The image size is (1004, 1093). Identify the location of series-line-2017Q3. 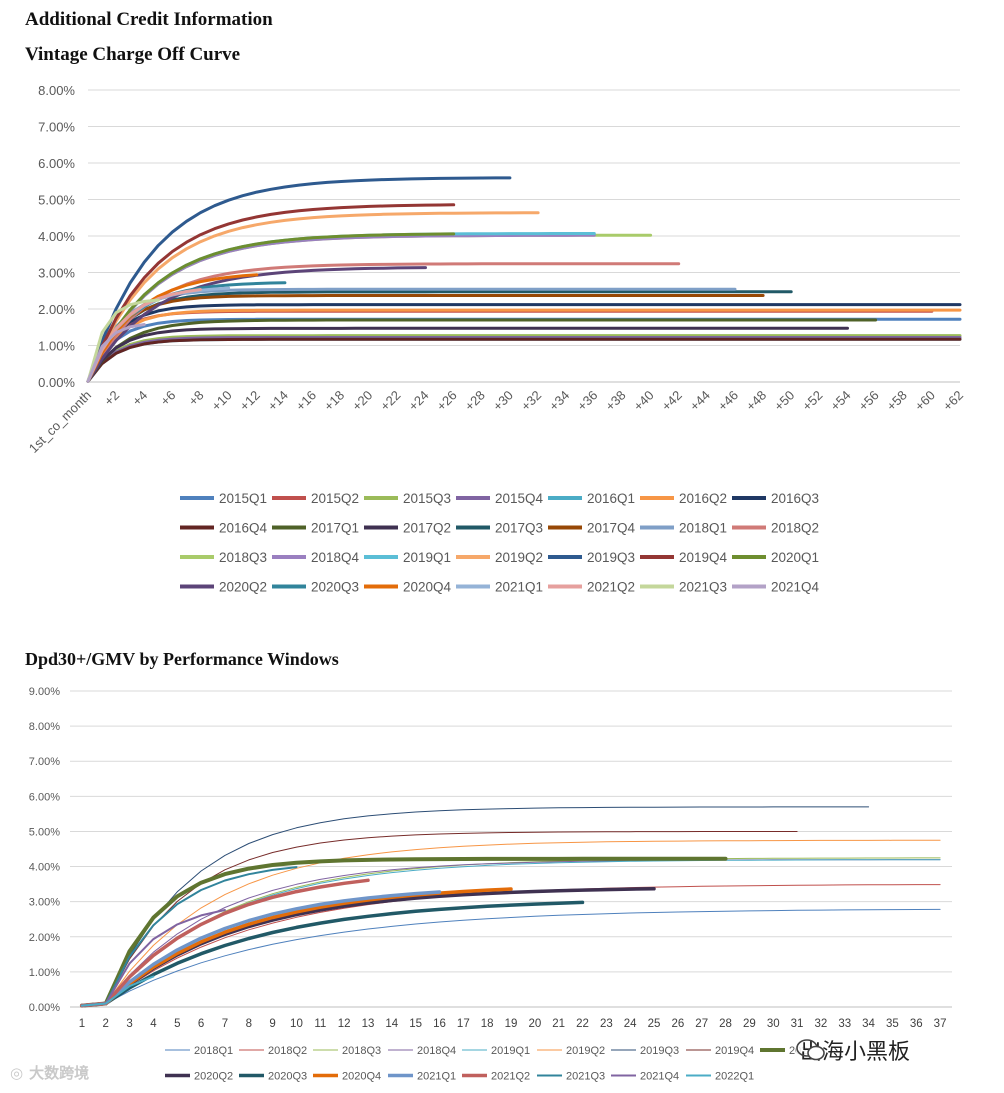
(439, 336).